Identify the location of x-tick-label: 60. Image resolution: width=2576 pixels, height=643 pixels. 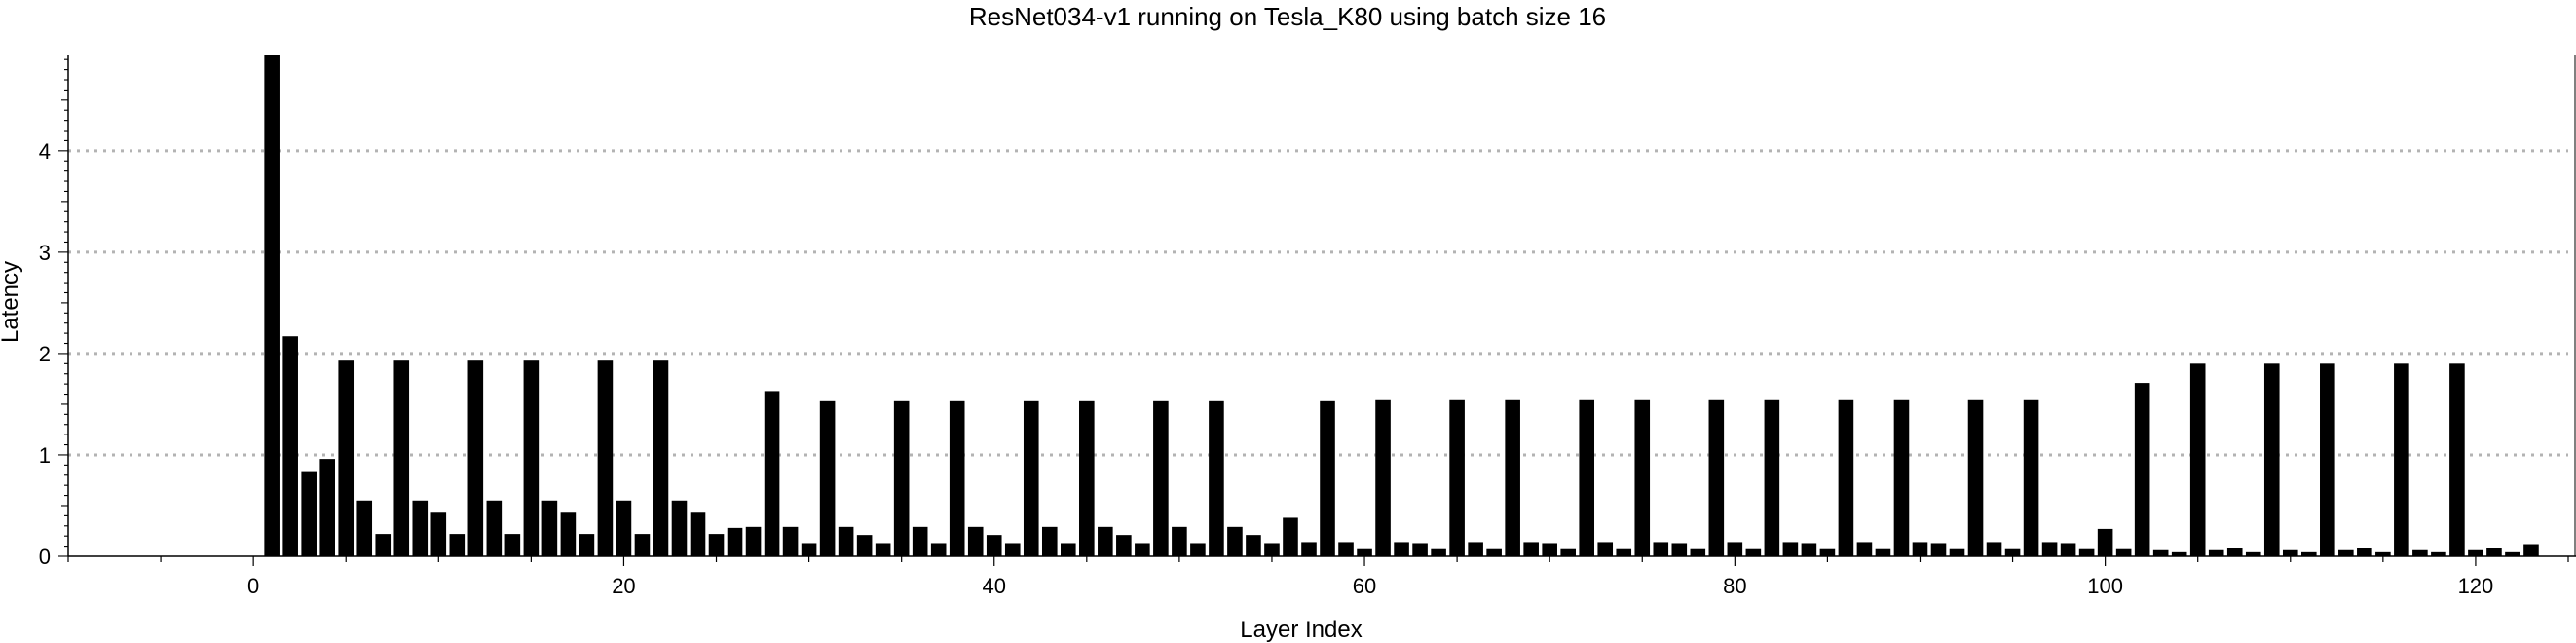
(1364, 586).